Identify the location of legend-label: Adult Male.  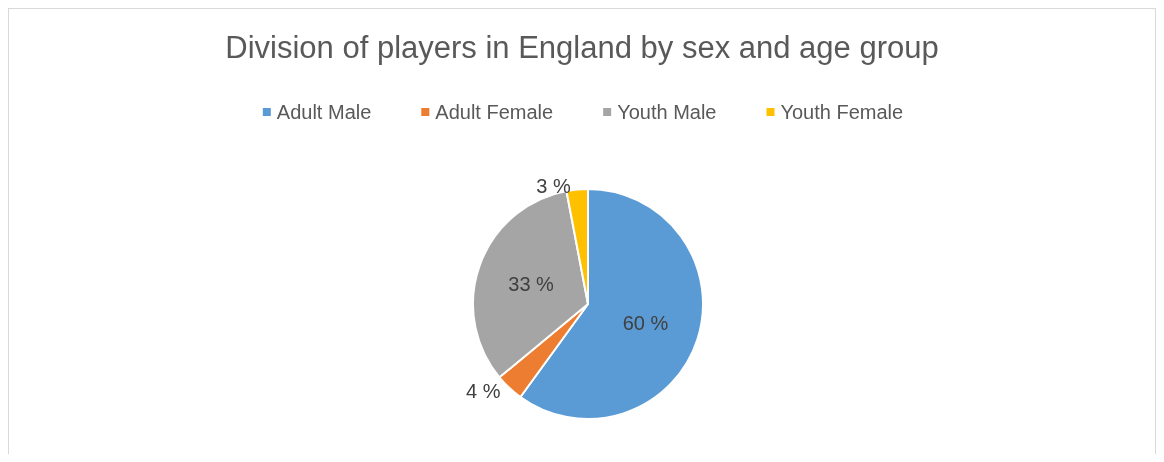
(324, 112).